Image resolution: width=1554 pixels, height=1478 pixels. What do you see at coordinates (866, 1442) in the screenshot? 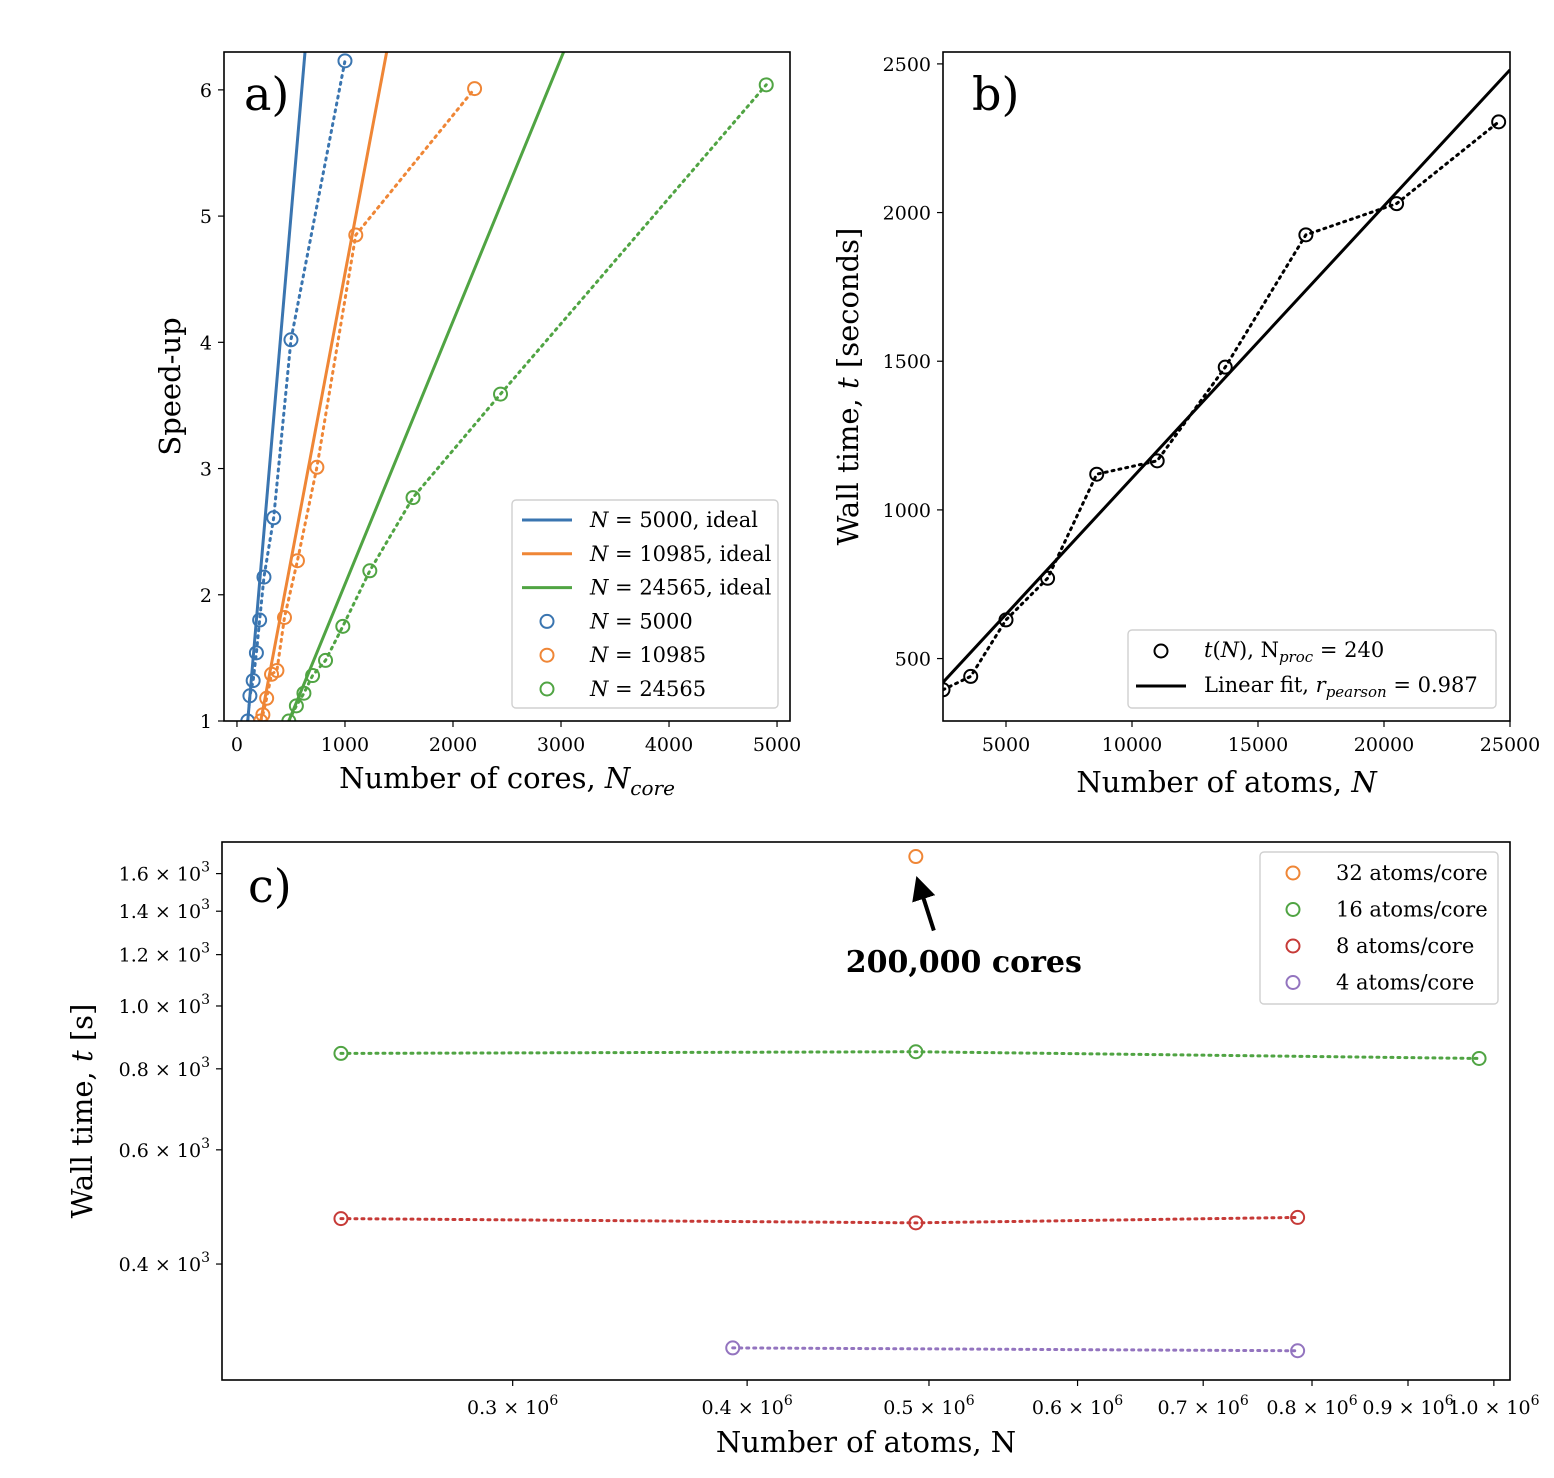
I see `x-axis-label: Number of atoms, N` at bounding box center [866, 1442].